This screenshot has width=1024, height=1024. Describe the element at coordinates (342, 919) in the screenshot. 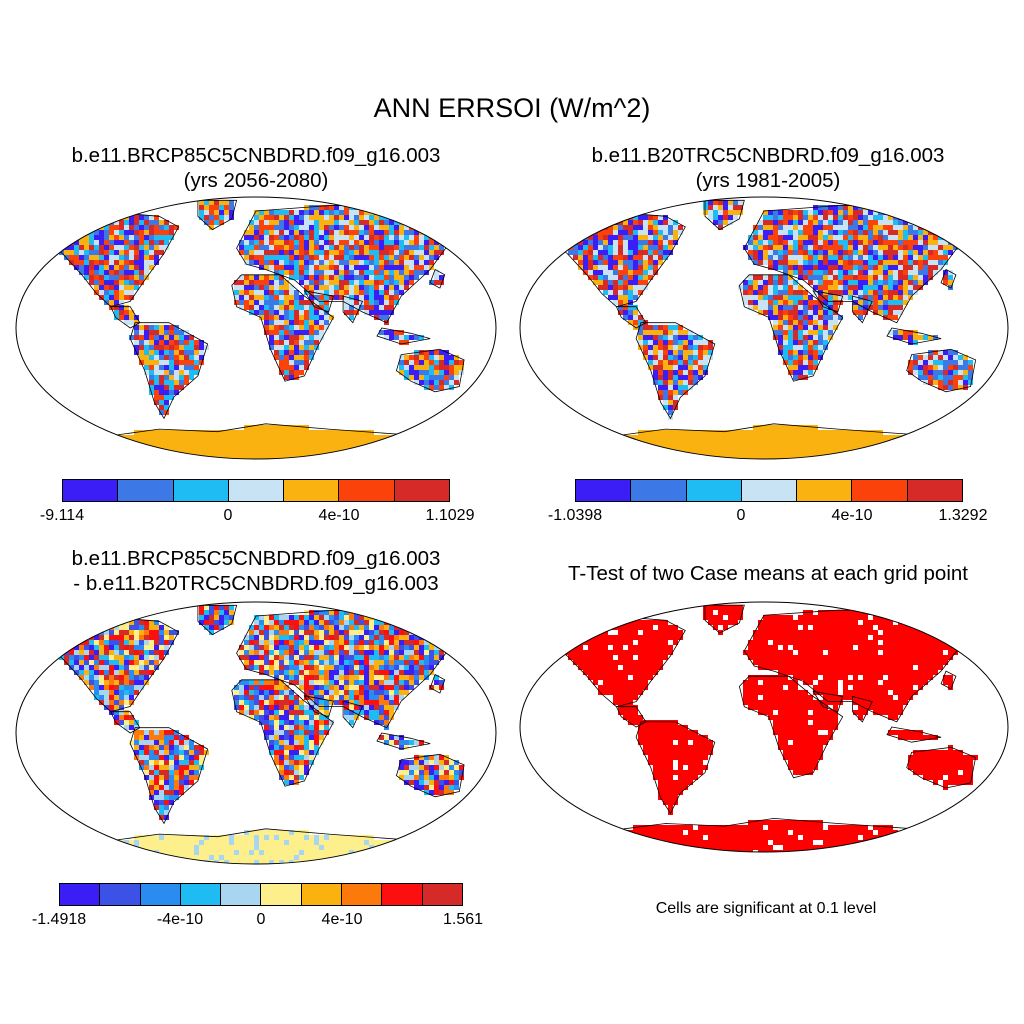

I see `panel3-tick-pos: 4e-10` at that location.